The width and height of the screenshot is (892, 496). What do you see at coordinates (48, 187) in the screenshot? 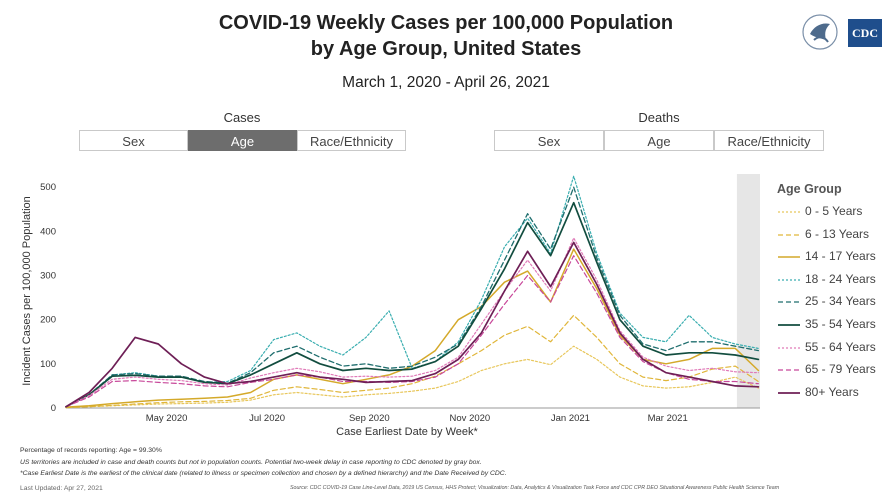
I see `y-tick-label: 500` at bounding box center [48, 187].